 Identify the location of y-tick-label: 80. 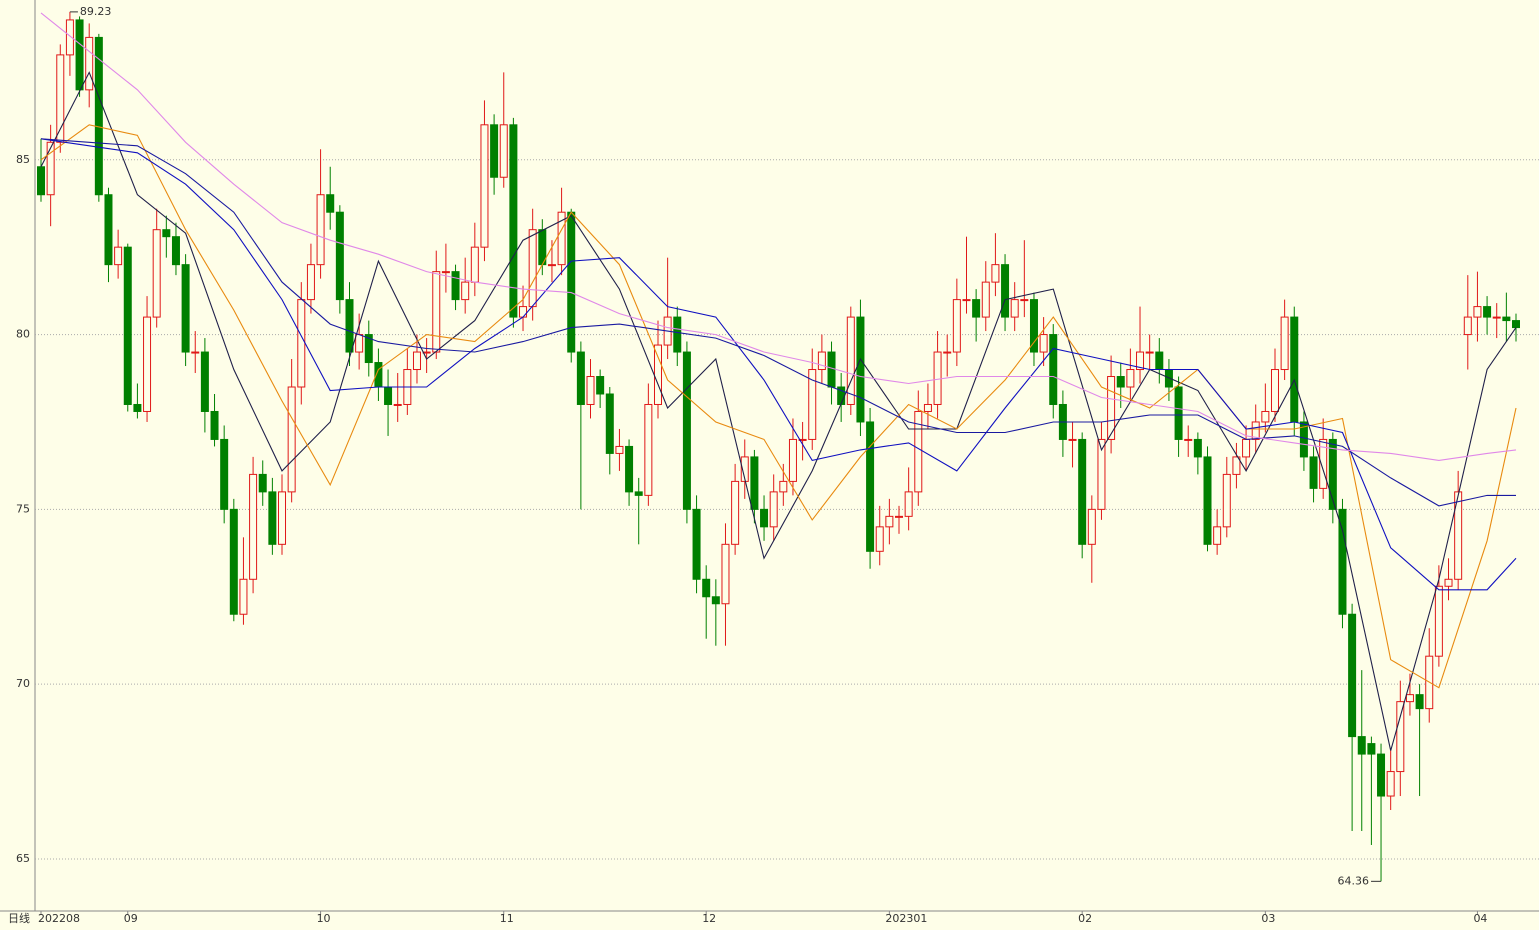
(23, 334).